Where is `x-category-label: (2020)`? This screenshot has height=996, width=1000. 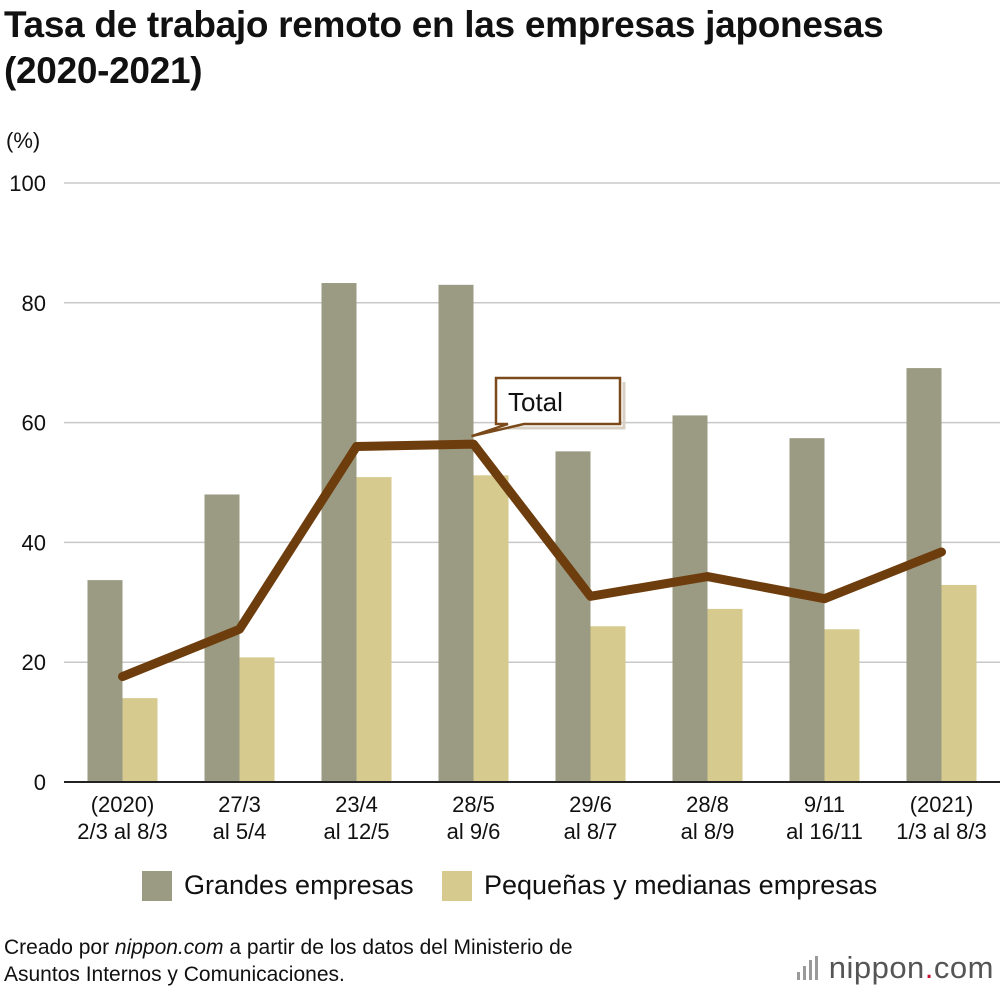
x-category-label: (2020) is located at coordinates (123, 804).